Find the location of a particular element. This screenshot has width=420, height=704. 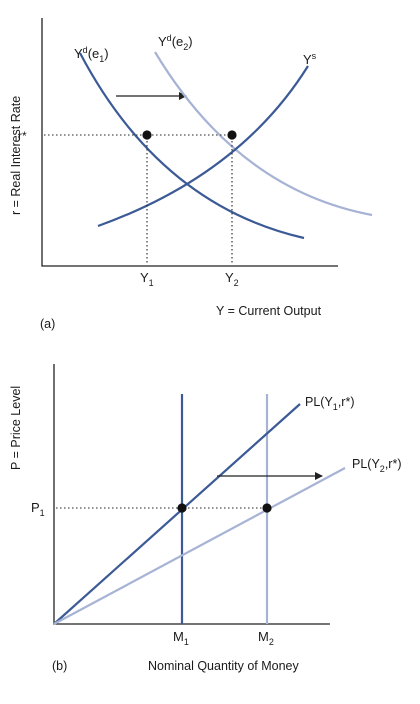

m1-label: M1 is located at coordinates (181, 638).